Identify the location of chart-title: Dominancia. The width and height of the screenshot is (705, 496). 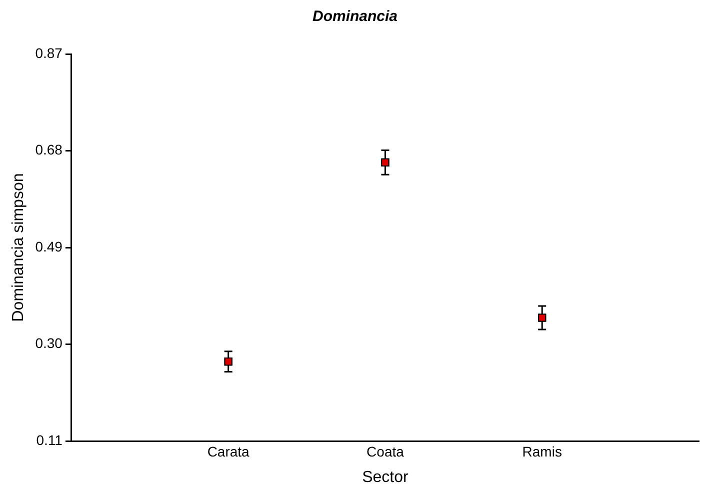
(355, 17).